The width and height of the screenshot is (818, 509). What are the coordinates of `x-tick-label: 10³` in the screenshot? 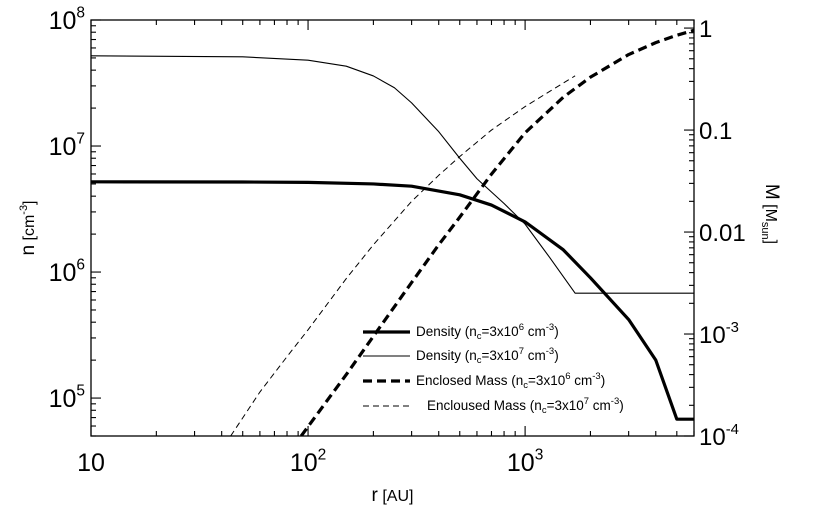 It's located at (525, 461).